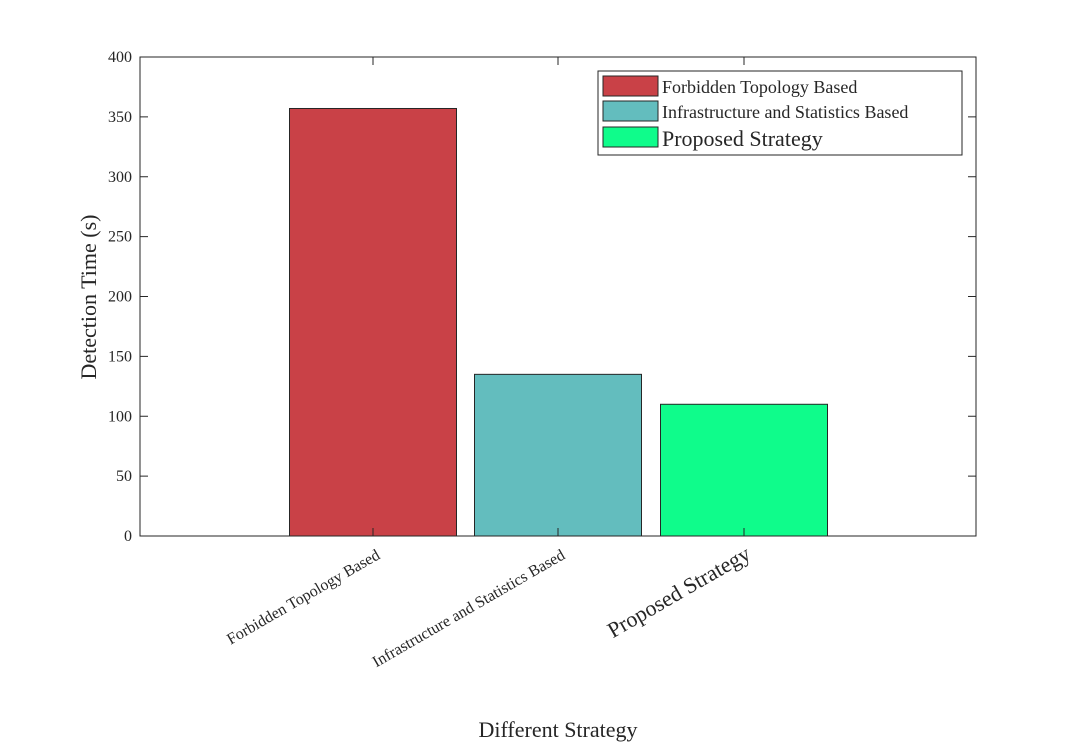  Describe the element at coordinates (120, 416) in the screenshot. I see `y-tick-label: 100` at that location.